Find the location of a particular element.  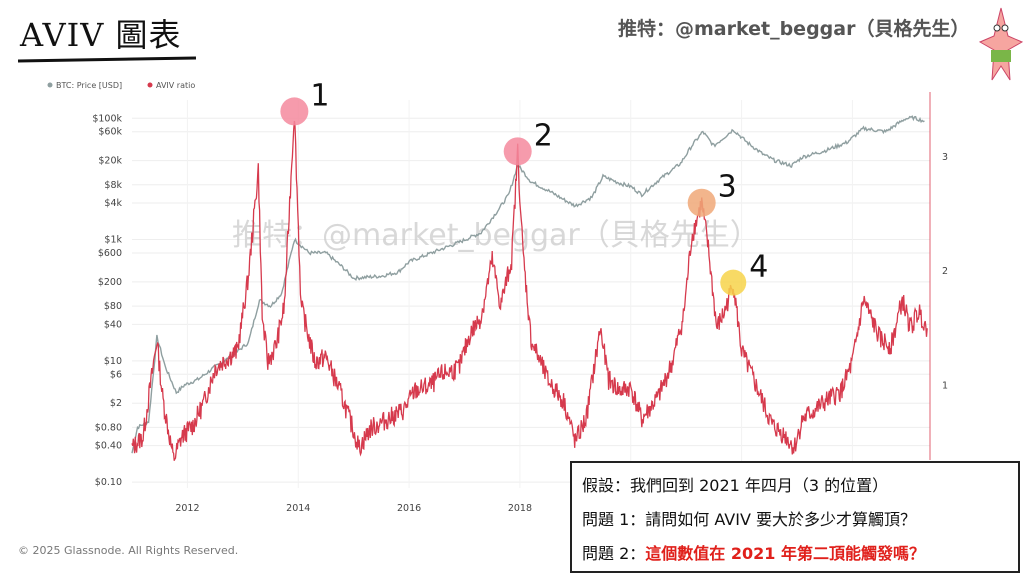

slide-title: AVIV 圖表 is located at coordinates (101, 35).